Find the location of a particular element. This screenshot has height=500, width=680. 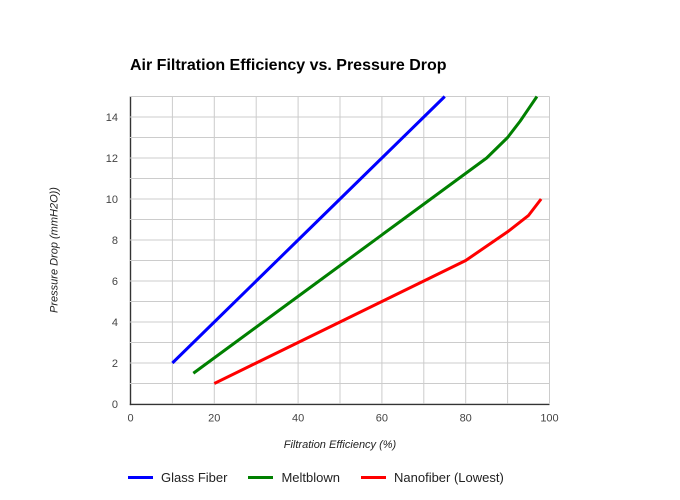

legend-label: Meltblown is located at coordinates (310, 477).